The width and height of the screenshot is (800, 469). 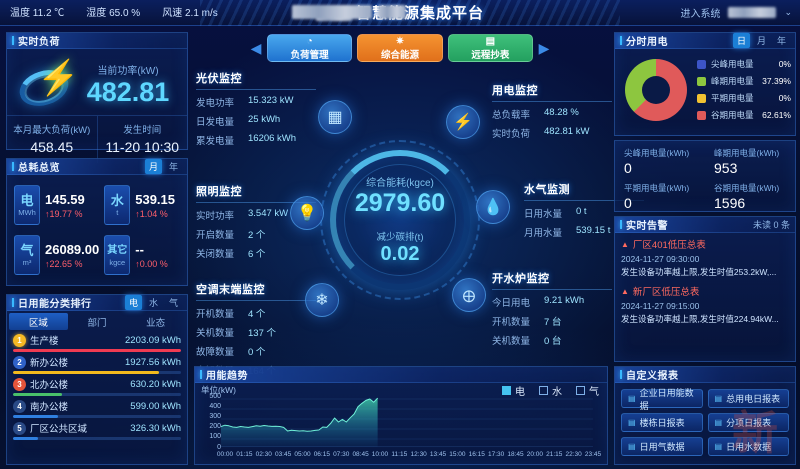 I want to click on hvac-row-label: 故障数量, so click(x=215, y=352).